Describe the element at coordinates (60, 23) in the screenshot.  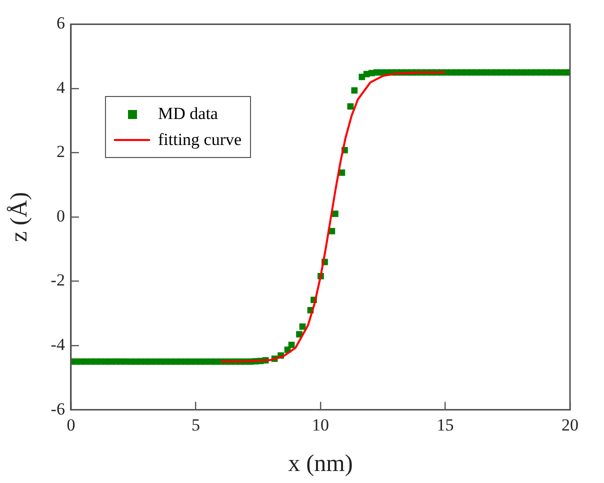
I see `y-tick-label: 6` at that location.